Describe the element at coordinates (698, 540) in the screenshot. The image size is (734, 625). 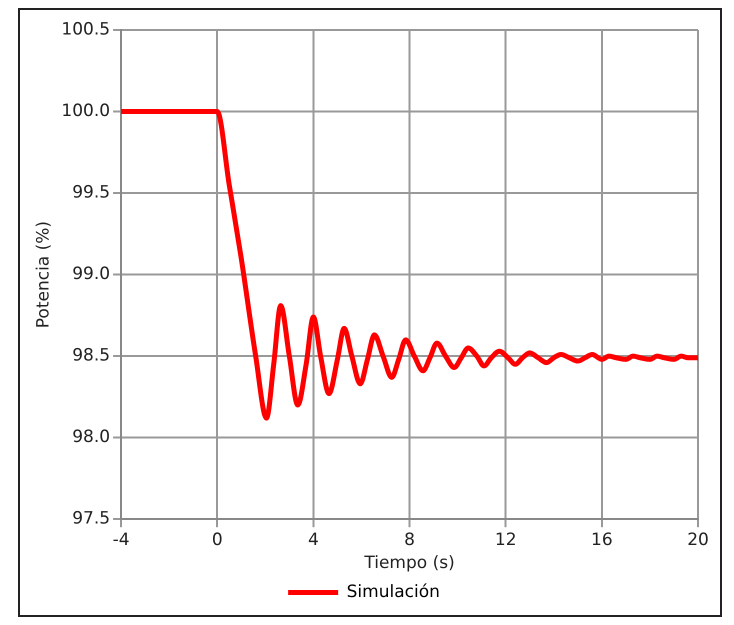
I see `x-tick-label: 20` at that location.